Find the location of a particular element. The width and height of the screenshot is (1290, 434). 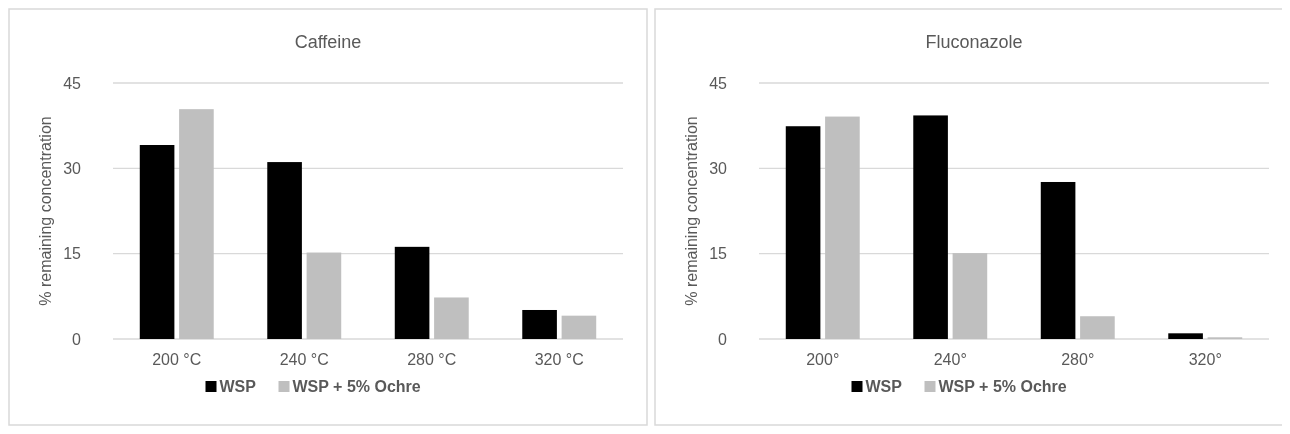

x-tick-label: 280 °C is located at coordinates (432, 359).